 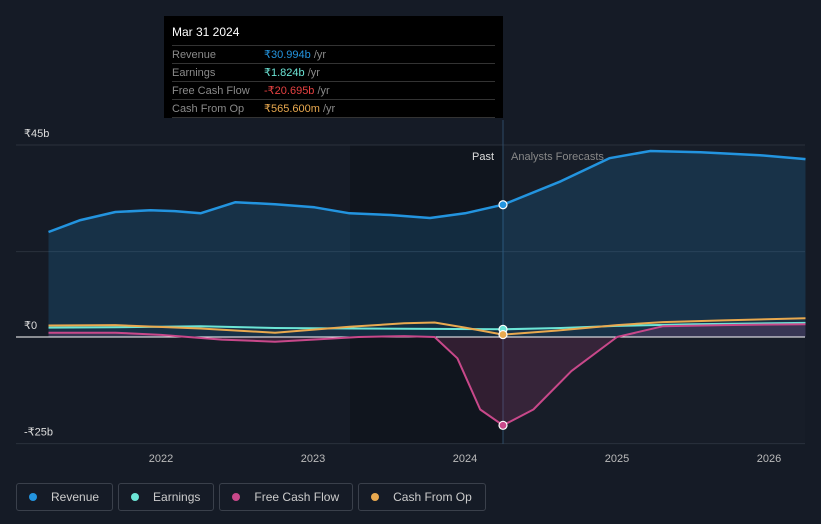 What do you see at coordinates (557, 157) in the screenshot?
I see `forecast-label: Analysts Forecasts` at bounding box center [557, 157].